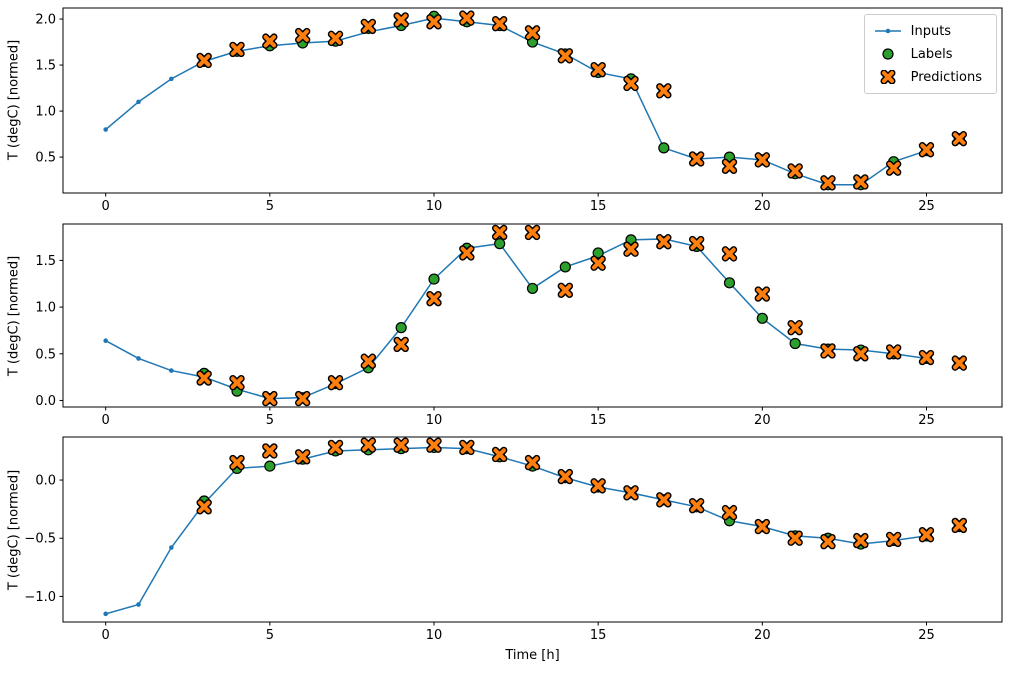 This screenshot has height=679, width=1012. I want to click on x-axis-label: Time [h], so click(532, 655).